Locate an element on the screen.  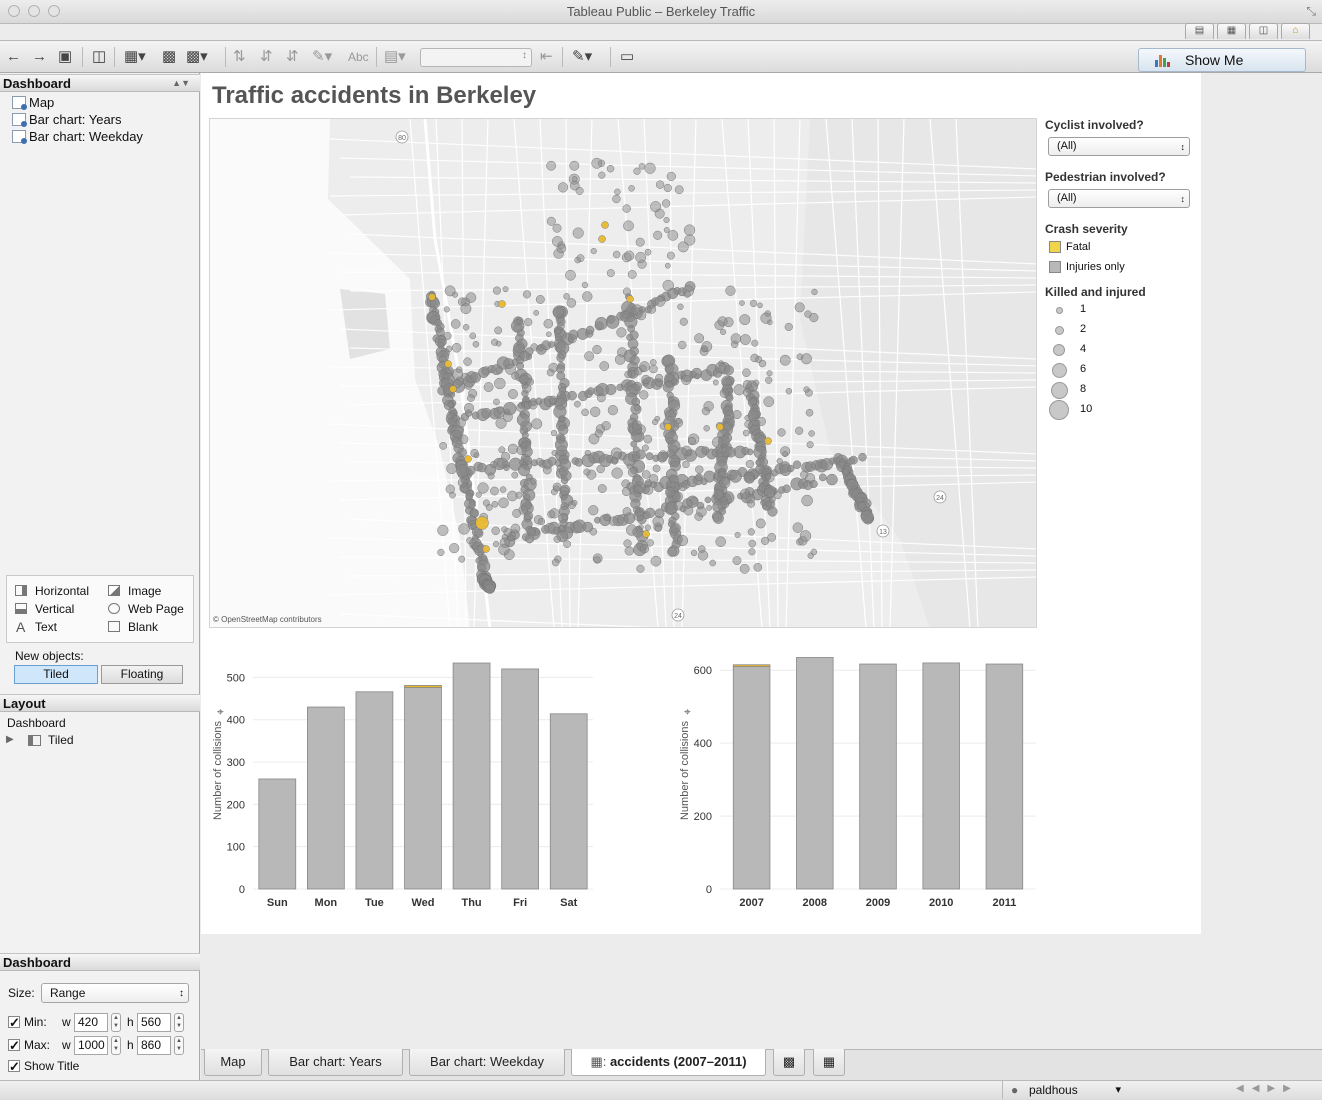
fit-dropdown is located at coordinates (476, 57).